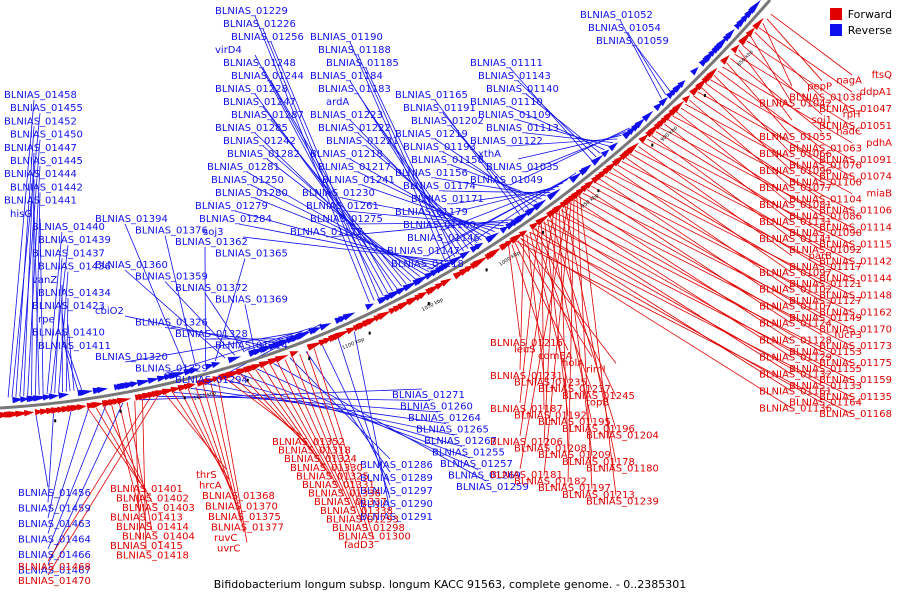  What do you see at coordinates (427, 264) in the screenshot?
I see `gene-label: BLNIAS_01118` at bounding box center [427, 264].